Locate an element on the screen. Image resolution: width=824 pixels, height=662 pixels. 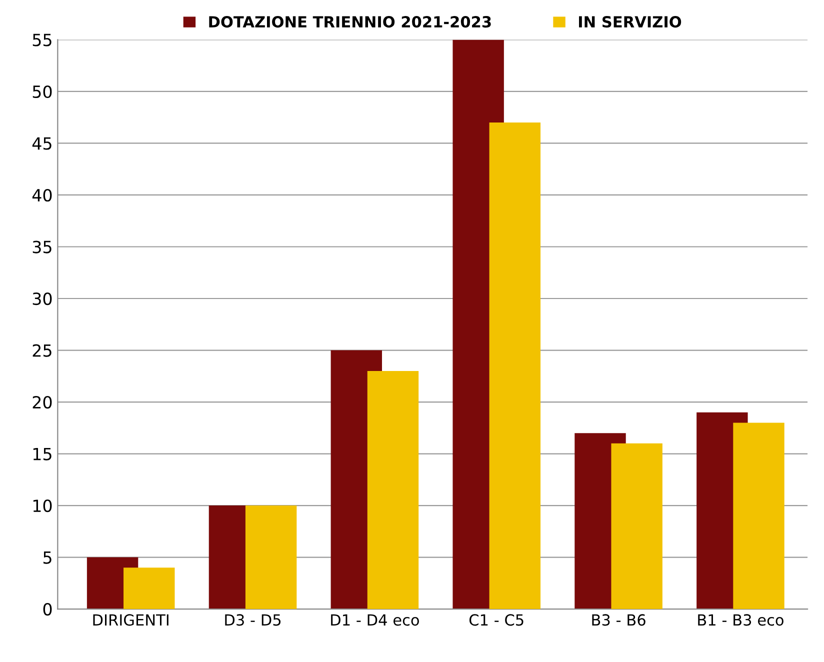
y-tick-label: 5 is located at coordinates (48, 557).